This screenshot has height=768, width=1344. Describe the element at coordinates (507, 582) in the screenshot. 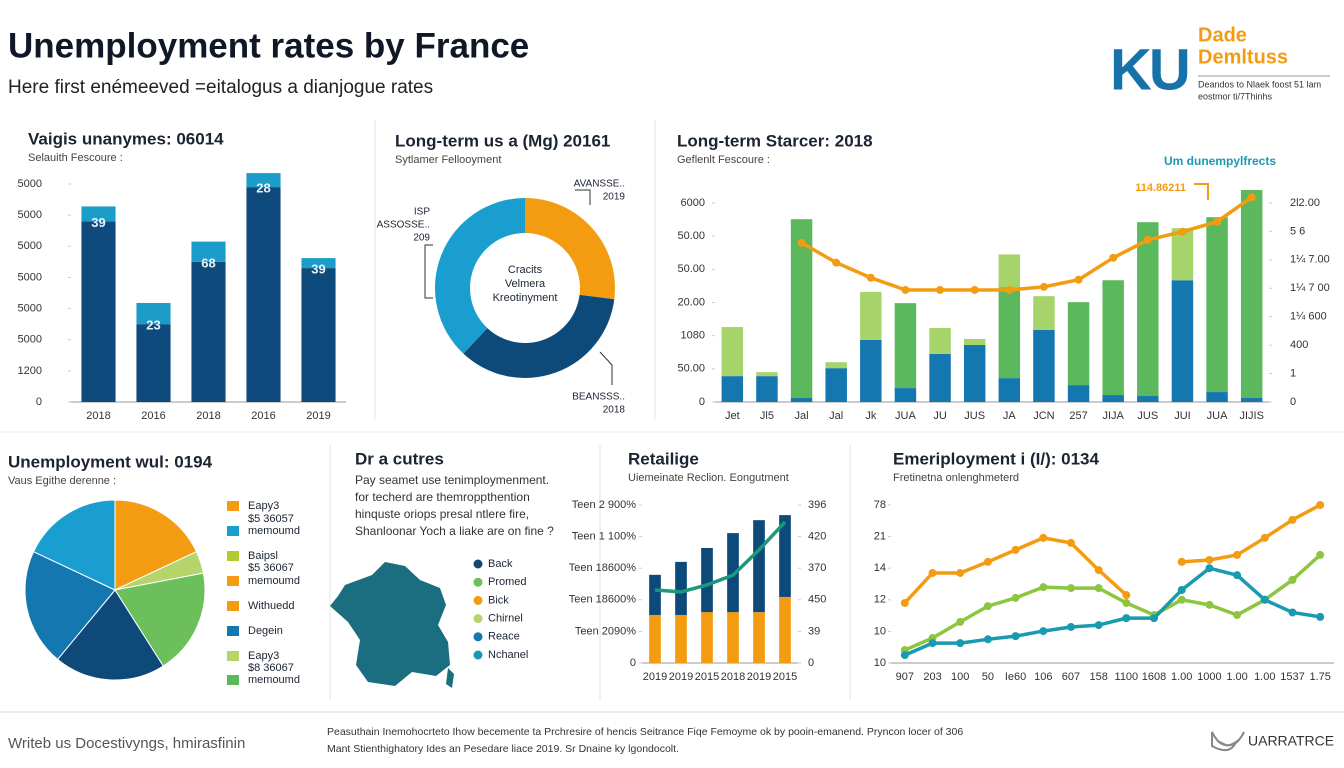

I see `legend-text: Promed` at that location.